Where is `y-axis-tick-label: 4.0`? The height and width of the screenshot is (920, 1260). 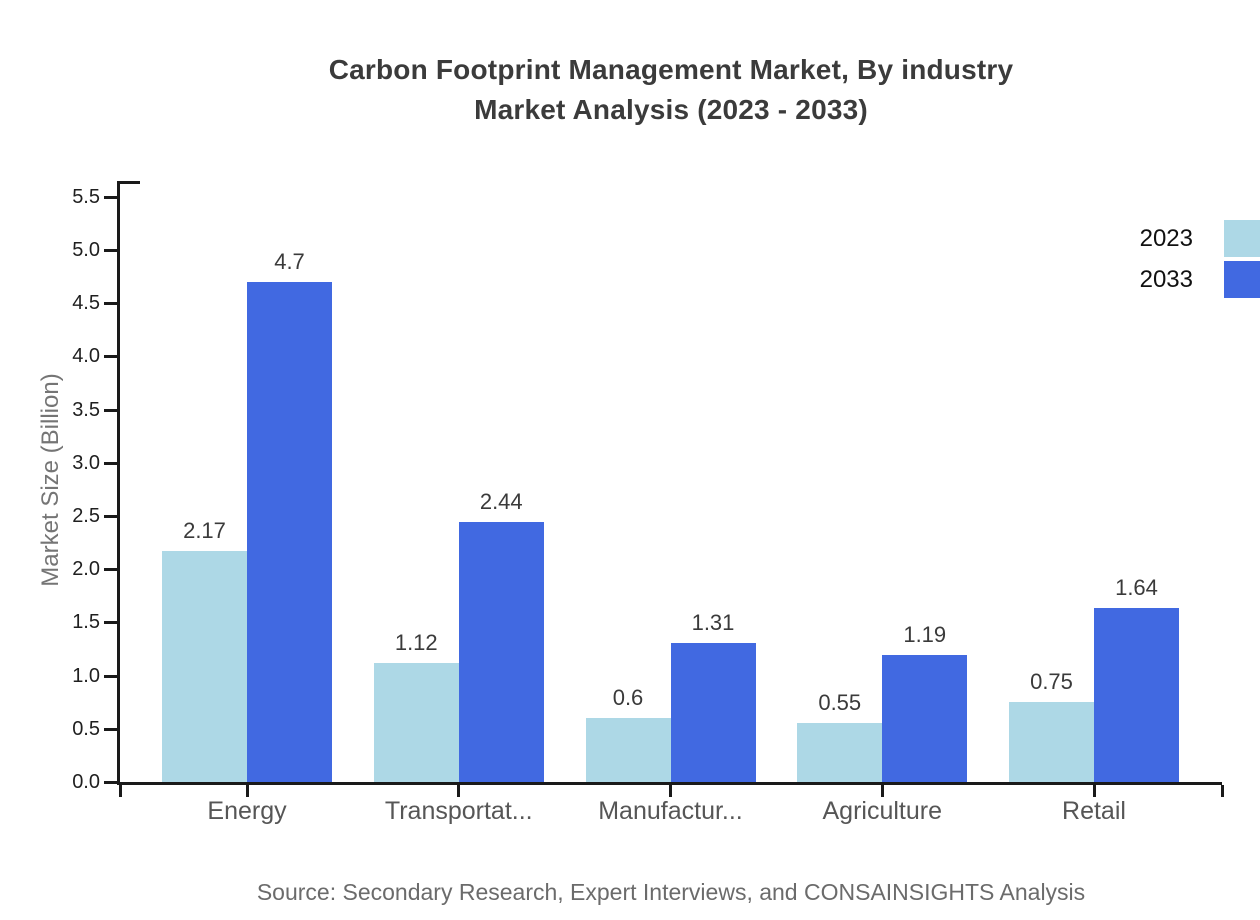
y-axis-tick-label: 4.0 is located at coordinates (86, 356).